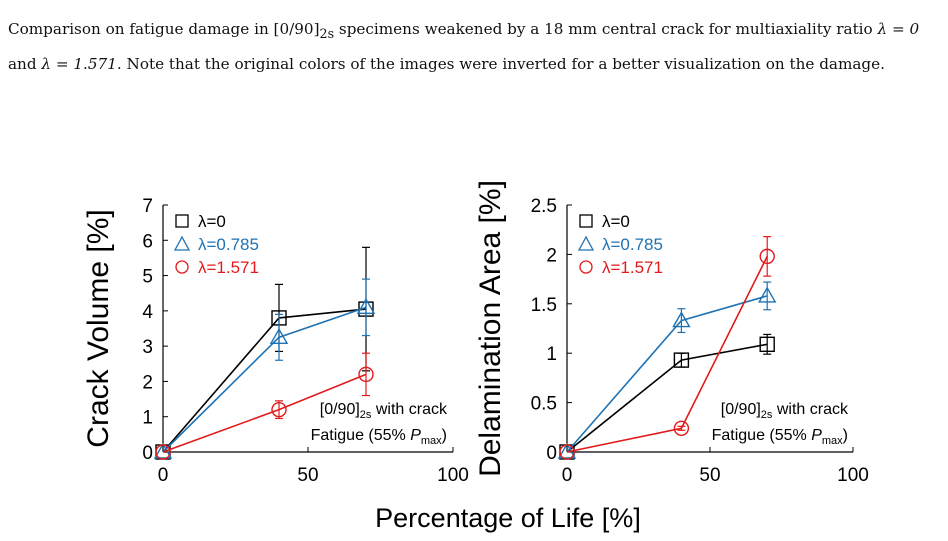 Image resolution: width=948 pixels, height=541 pixels. What do you see at coordinates (544, 305) in the screenshot?
I see `y-tick-label: 1.5` at bounding box center [544, 305].